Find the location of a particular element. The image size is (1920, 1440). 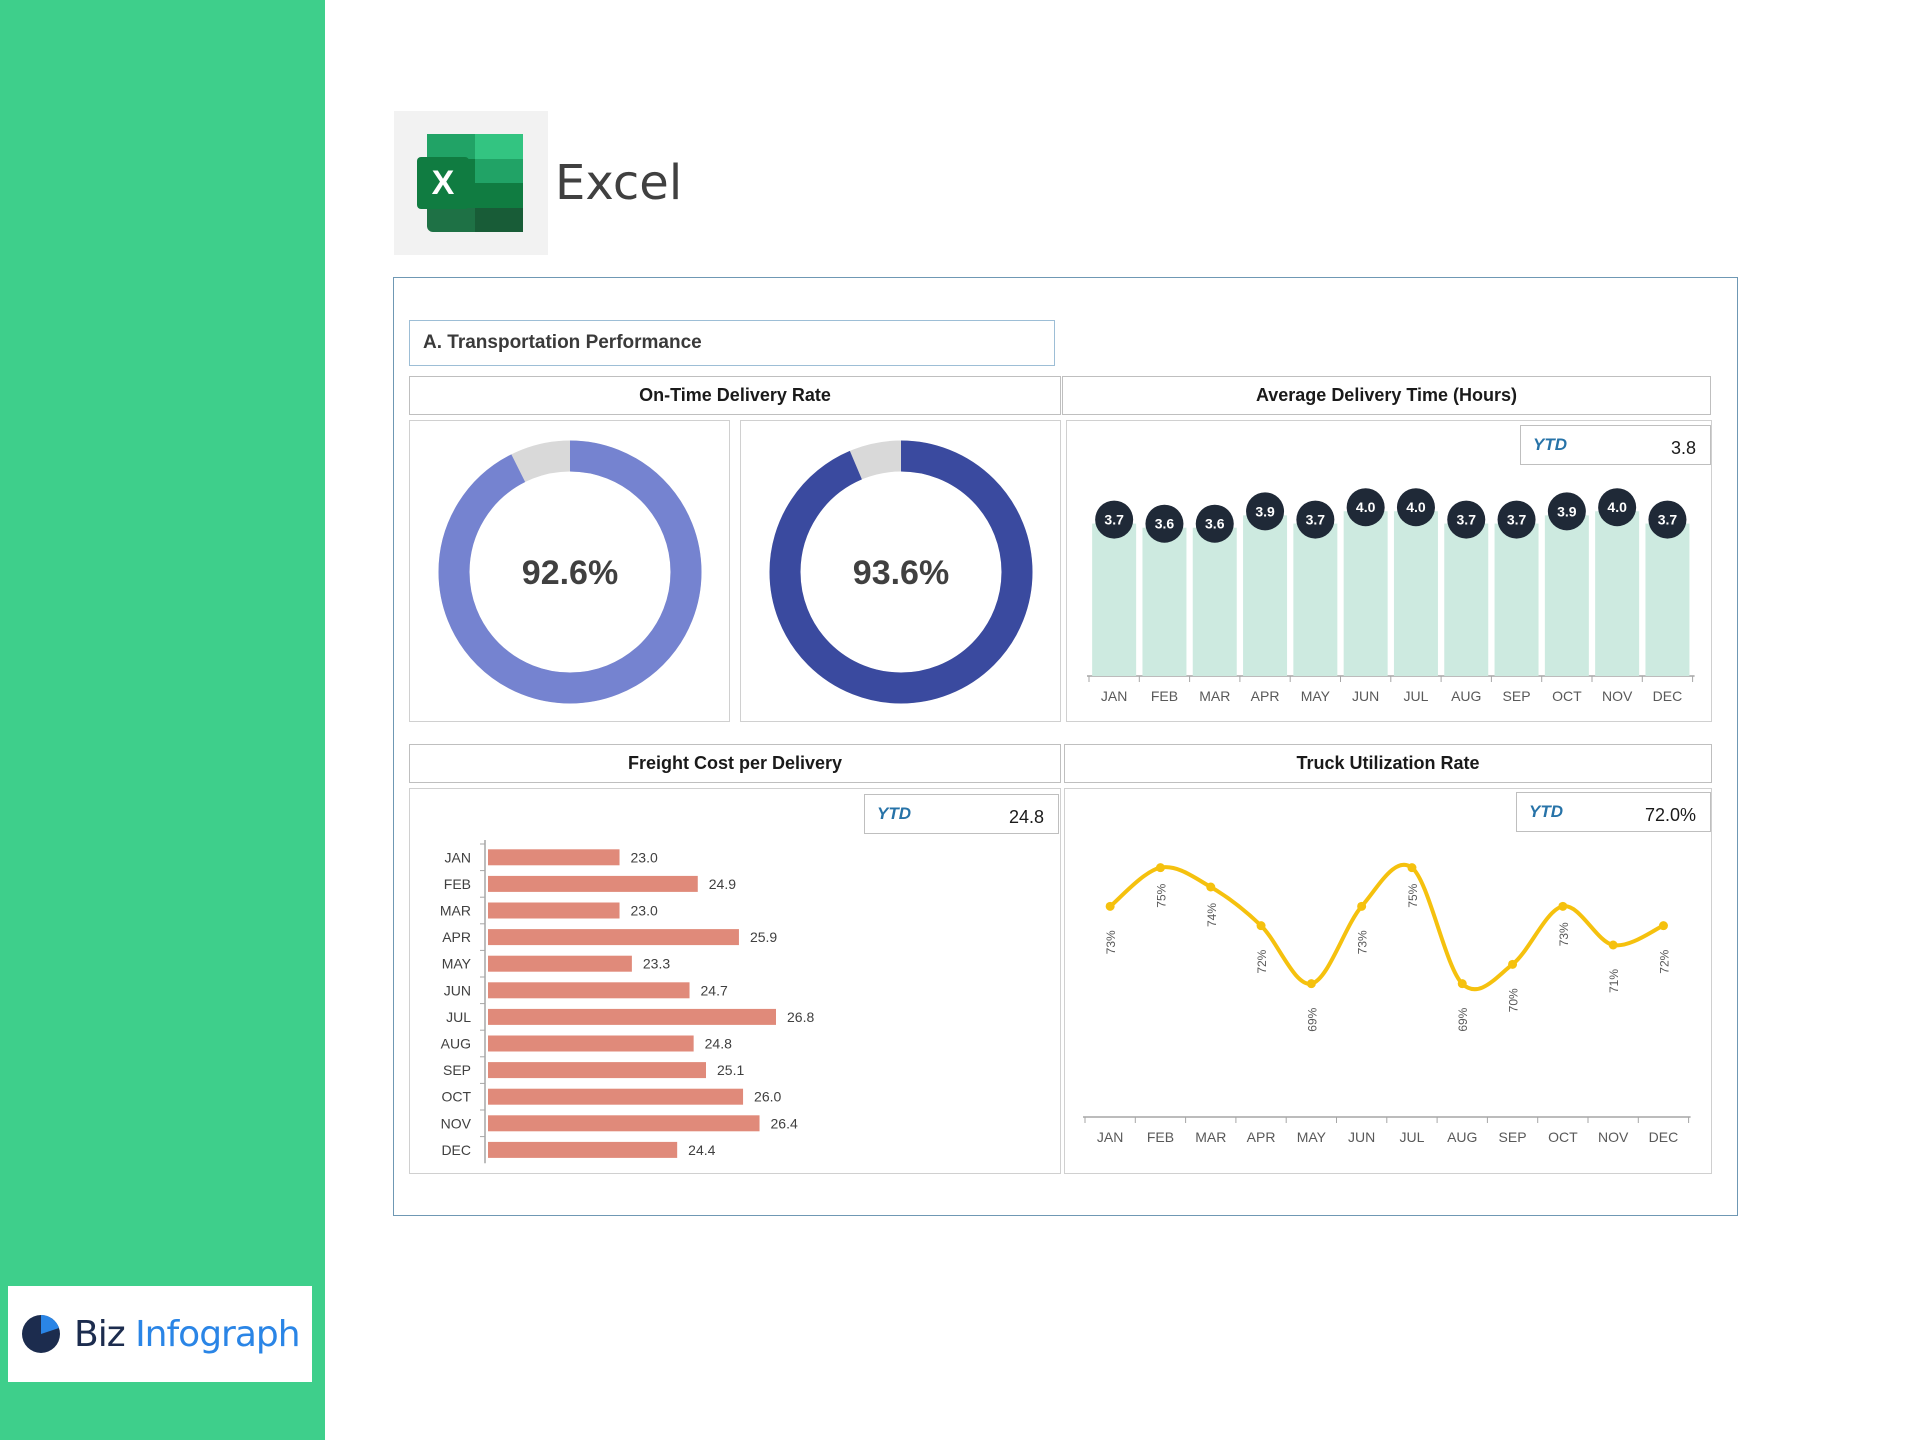

x-tick-label: AUG is located at coordinates (1466, 696).